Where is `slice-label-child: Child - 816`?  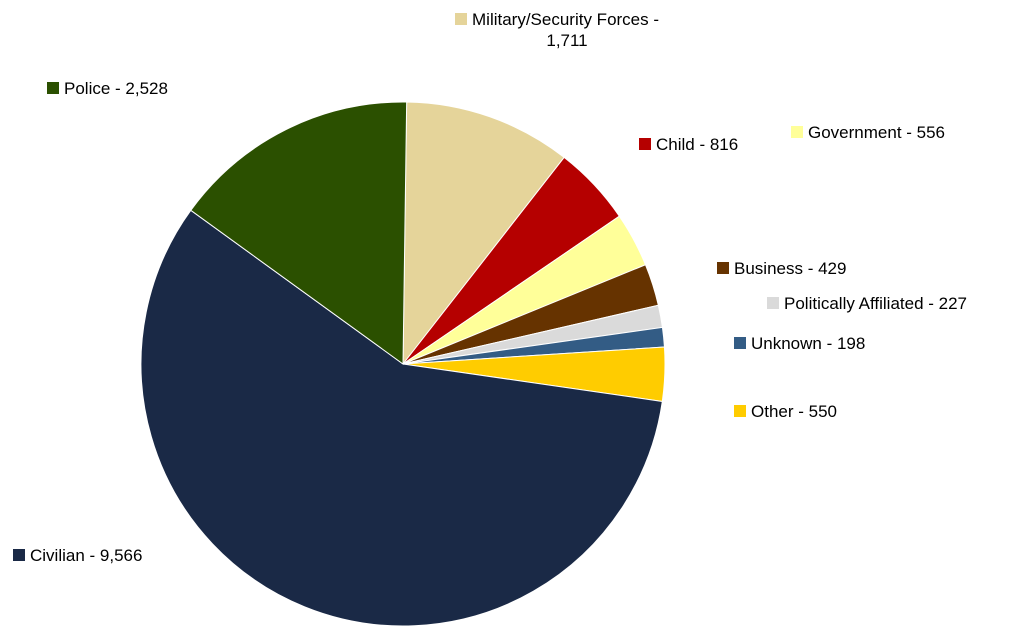 slice-label-child: Child - 816 is located at coordinates (688, 144).